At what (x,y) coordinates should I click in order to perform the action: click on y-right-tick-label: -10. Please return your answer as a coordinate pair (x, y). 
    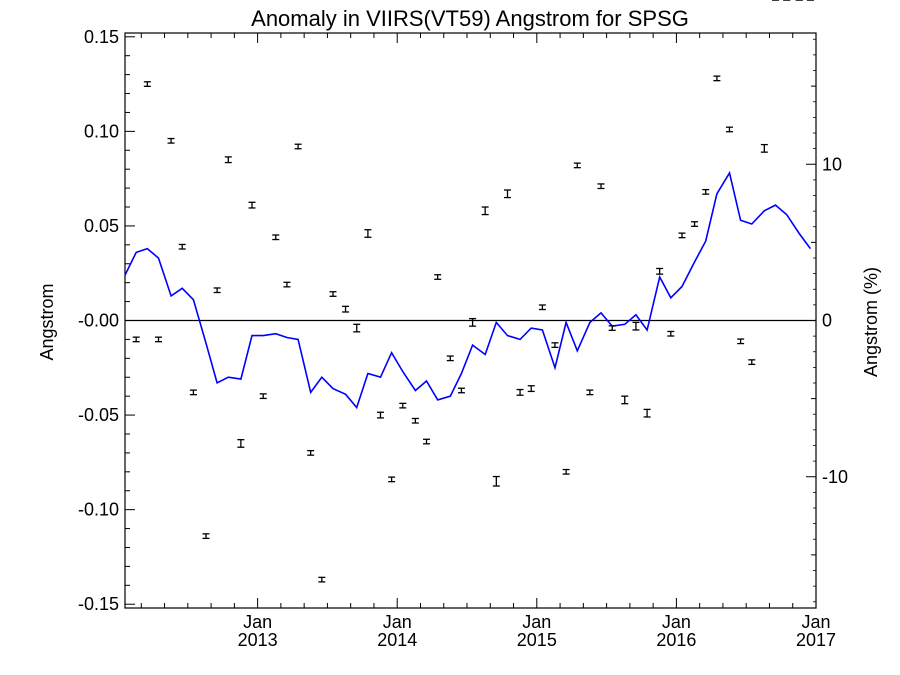
    Looking at the image, I should click on (835, 477).